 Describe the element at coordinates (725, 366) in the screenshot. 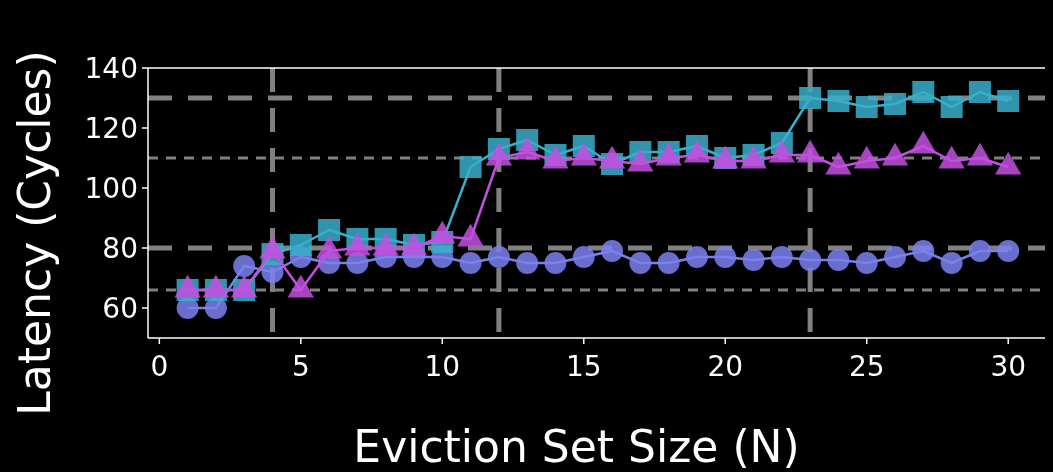

I see `x-tick-label: 20` at that location.